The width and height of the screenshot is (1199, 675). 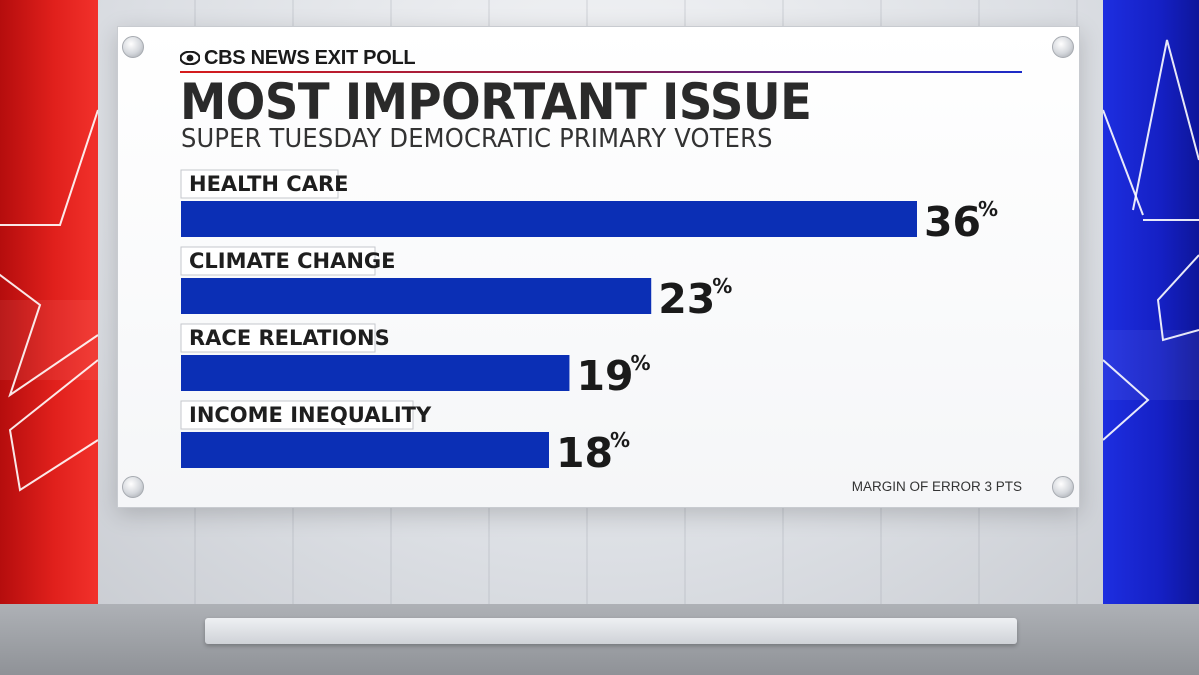 What do you see at coordinates (310, 415) in the screenshot?
I see `category-label: INCOME INEQUALITY` at bounding box center [310, 415].